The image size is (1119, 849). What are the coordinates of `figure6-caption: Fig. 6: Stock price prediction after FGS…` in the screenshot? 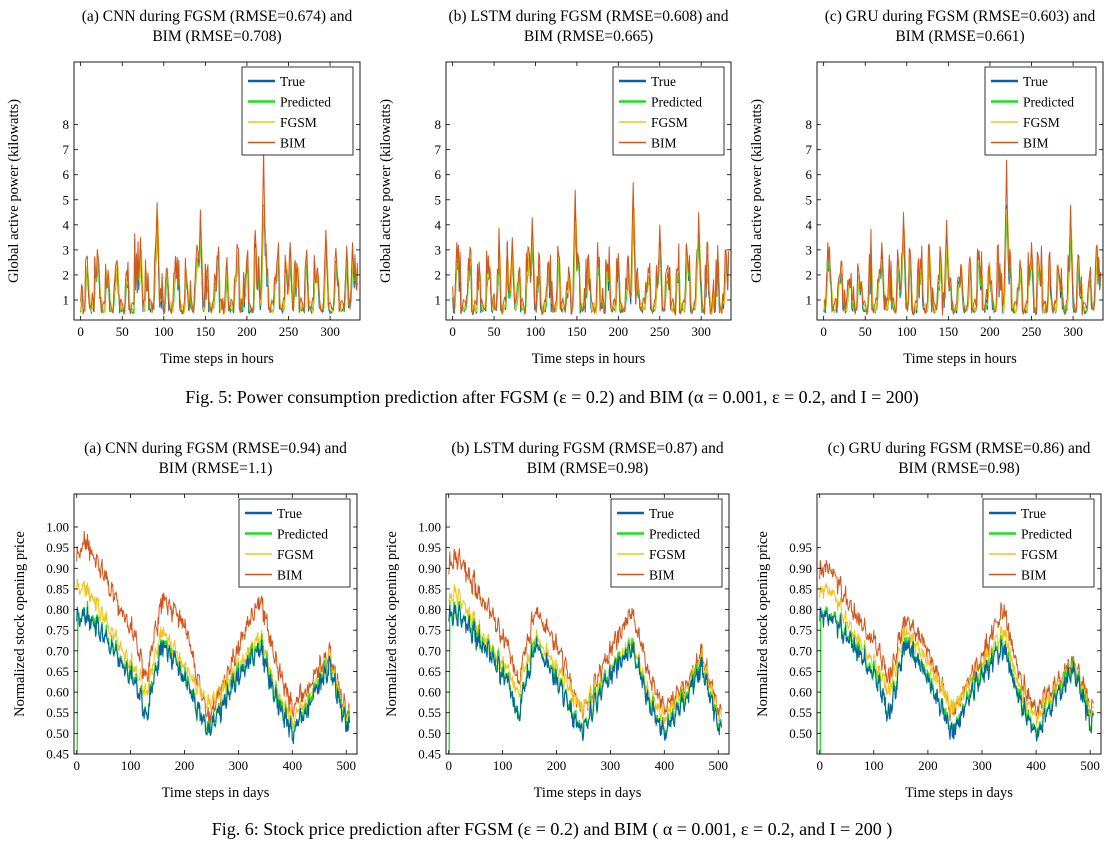 It's located at (552, 829).